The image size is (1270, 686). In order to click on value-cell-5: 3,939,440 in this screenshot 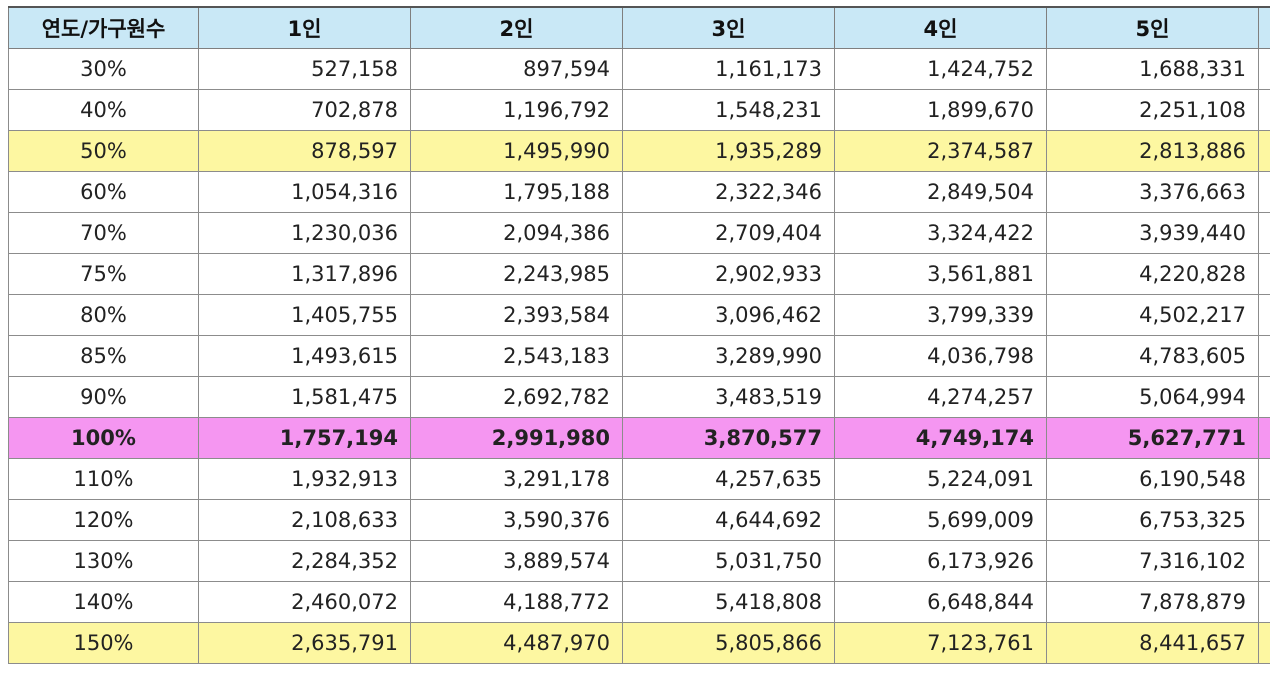, I will do `click(1152, 232)`.